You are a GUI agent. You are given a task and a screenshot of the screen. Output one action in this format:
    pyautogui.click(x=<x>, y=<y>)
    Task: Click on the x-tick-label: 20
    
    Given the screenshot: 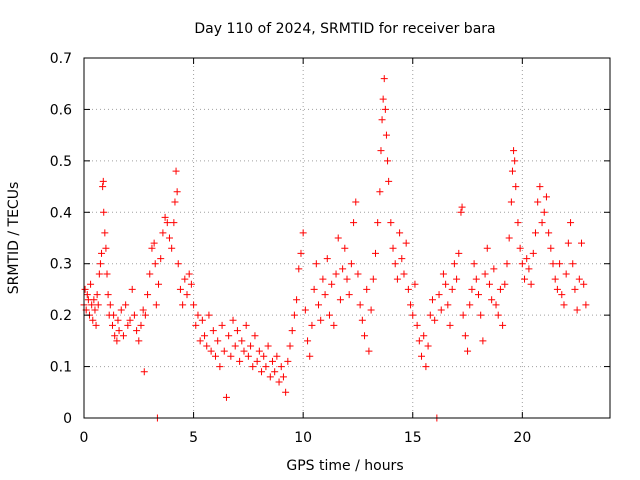 What is the action you would take?
    pyautogui.click(x=522, y=438)
    